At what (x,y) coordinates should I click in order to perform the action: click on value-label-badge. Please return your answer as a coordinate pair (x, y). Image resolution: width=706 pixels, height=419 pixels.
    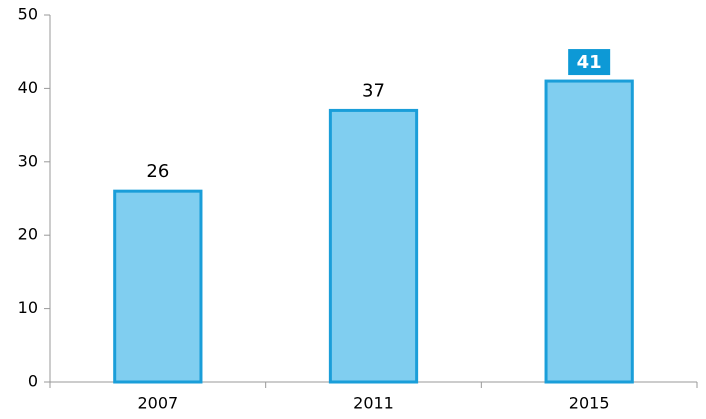
    Looking at the image, I should click on (589, 62).